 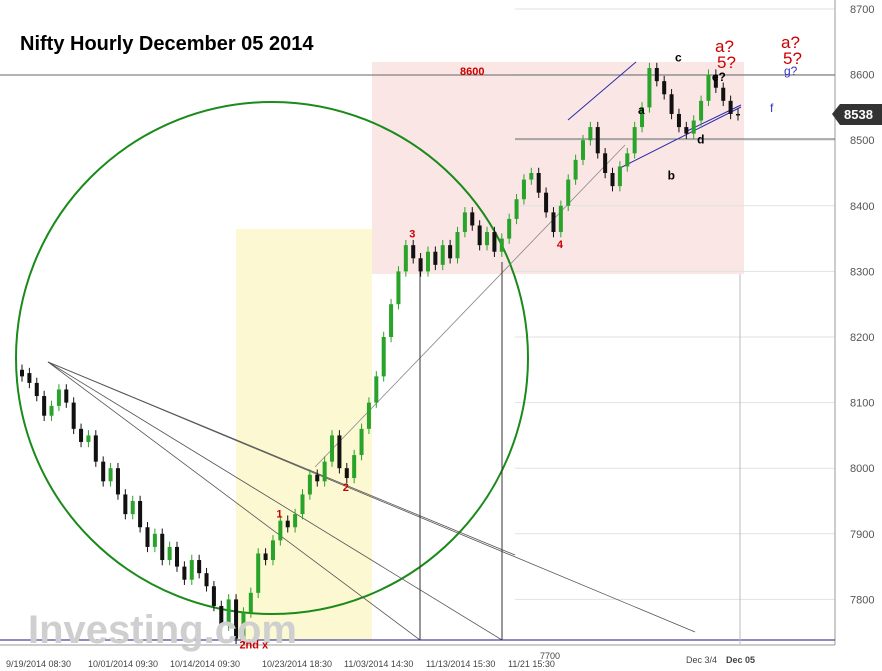 What do you see at coordinates (671, 176) in the screenshot?
I see `wave-label: b` at bounding box center [671, 176].